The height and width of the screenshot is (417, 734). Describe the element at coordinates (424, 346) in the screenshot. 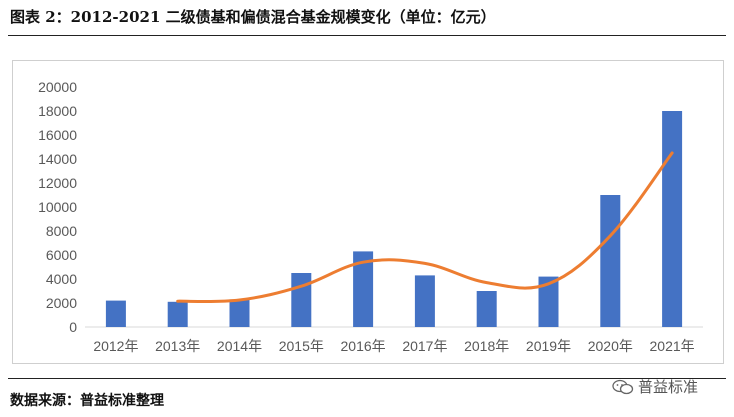

I see `x-tick-label: 2017年` at that location.